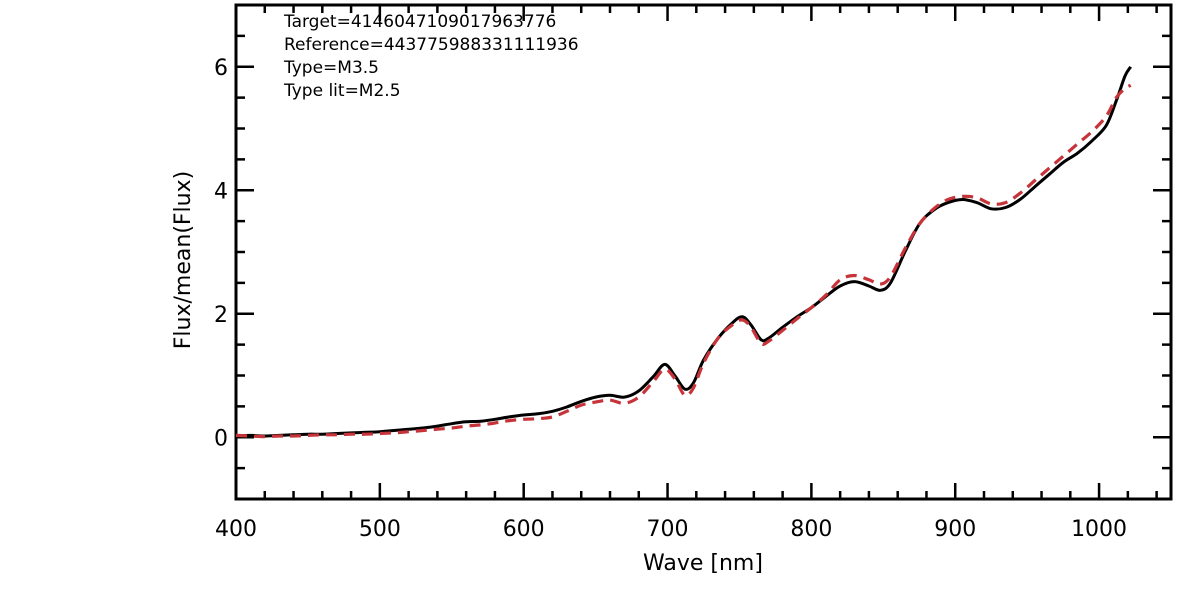  Describe the element at coordinates (183, 260) in the screenshot. I see `y-axis-label: Flux/mean(Flux)` at that location.